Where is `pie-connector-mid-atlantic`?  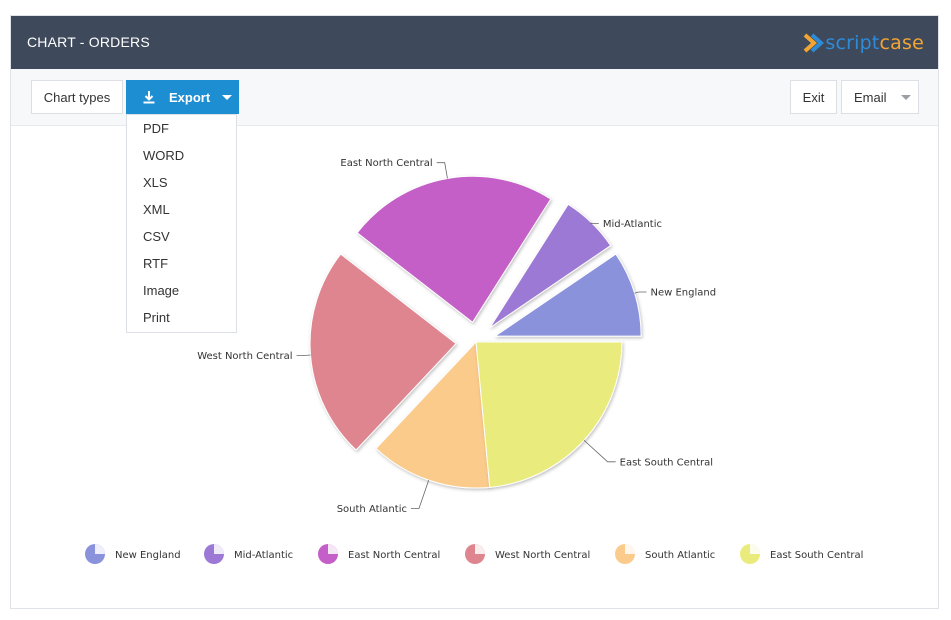 pie-connector-mid-atlantic is located at coordinates (594, 223).